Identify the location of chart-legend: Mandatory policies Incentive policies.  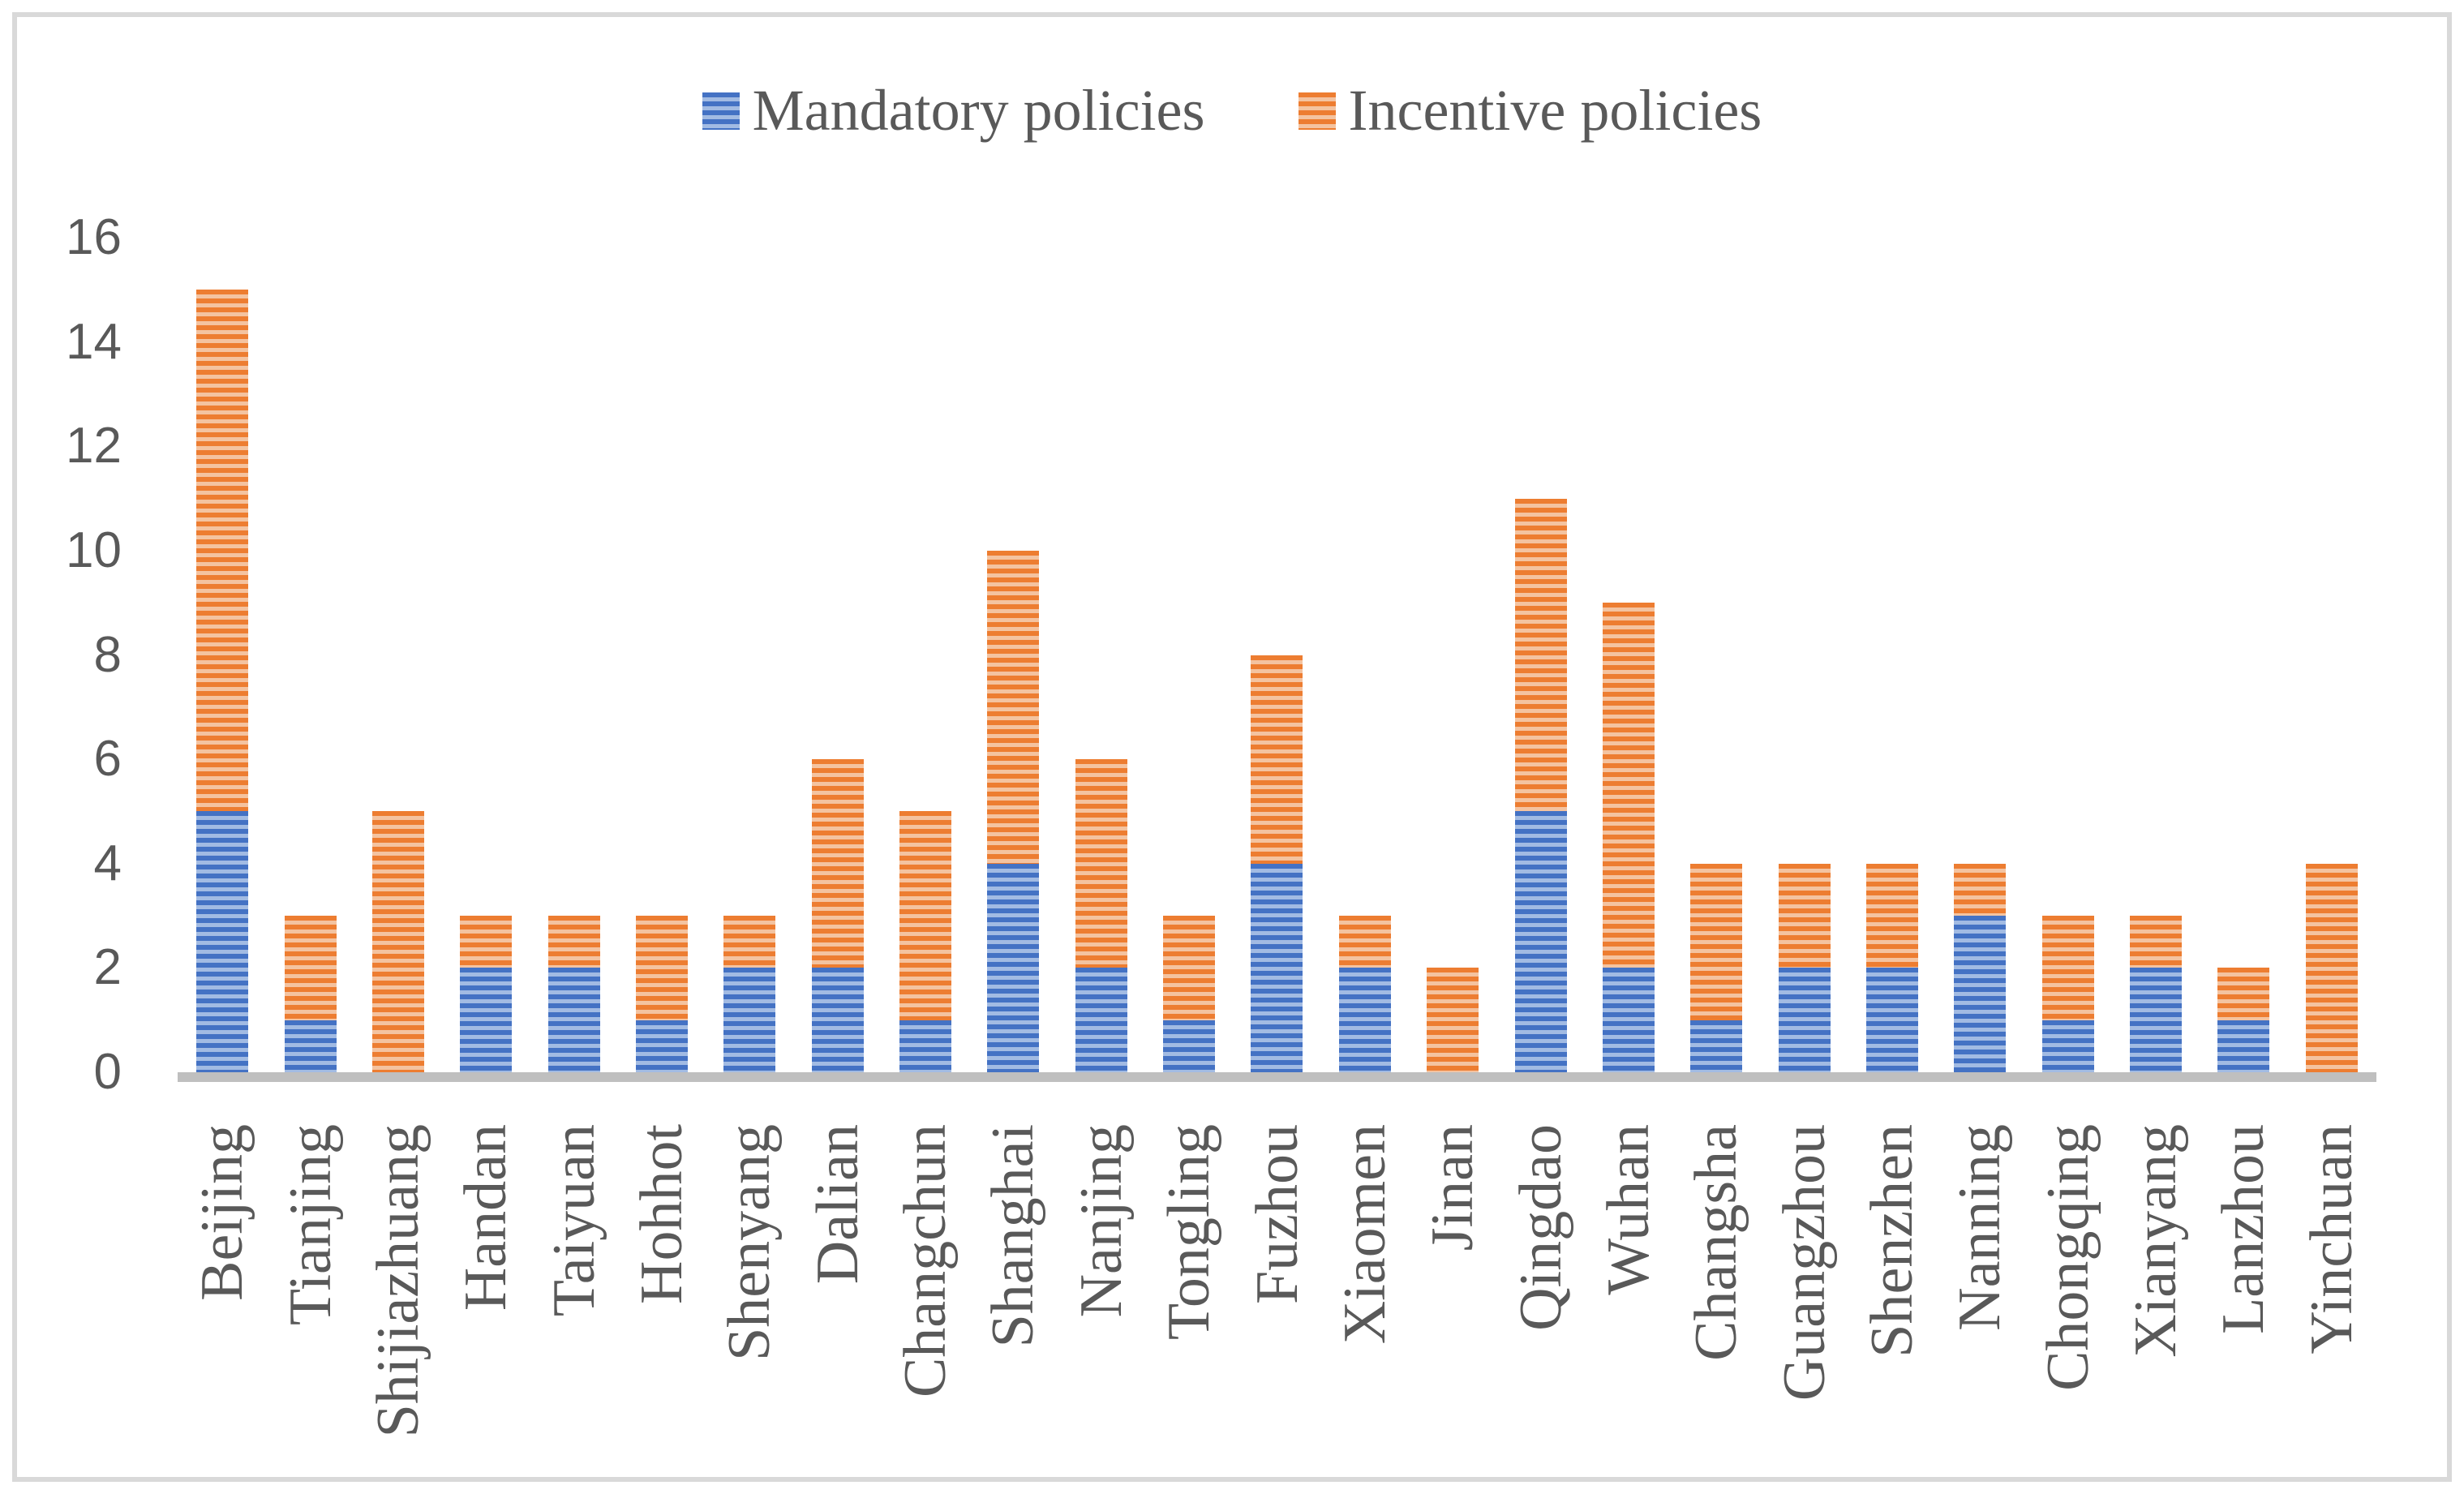
(1232, 110).